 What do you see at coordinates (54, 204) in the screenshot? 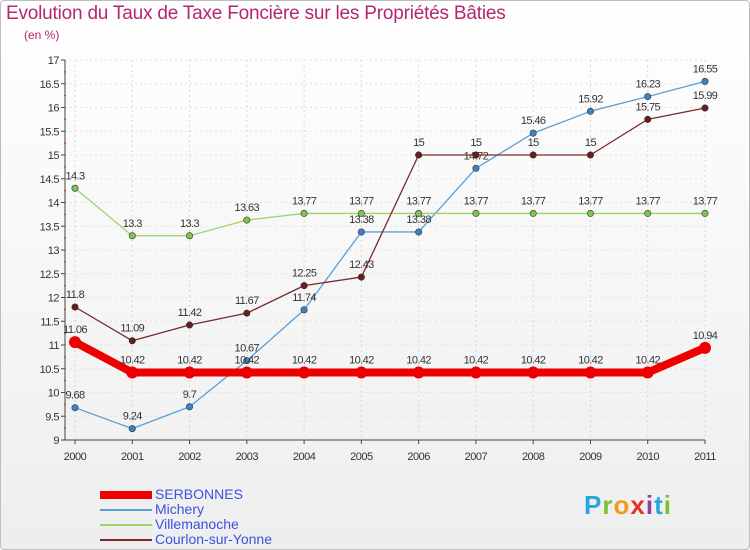
I see `y-tick-label: 14` at bounding box center [54, 204].